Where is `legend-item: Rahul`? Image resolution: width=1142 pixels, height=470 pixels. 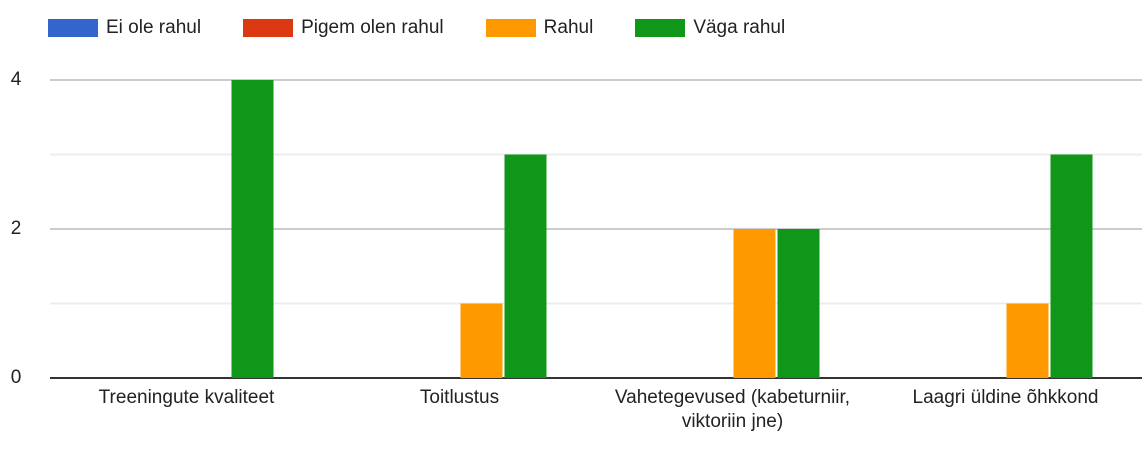
legend-item: Rahul is located at coordinates (539, 28).